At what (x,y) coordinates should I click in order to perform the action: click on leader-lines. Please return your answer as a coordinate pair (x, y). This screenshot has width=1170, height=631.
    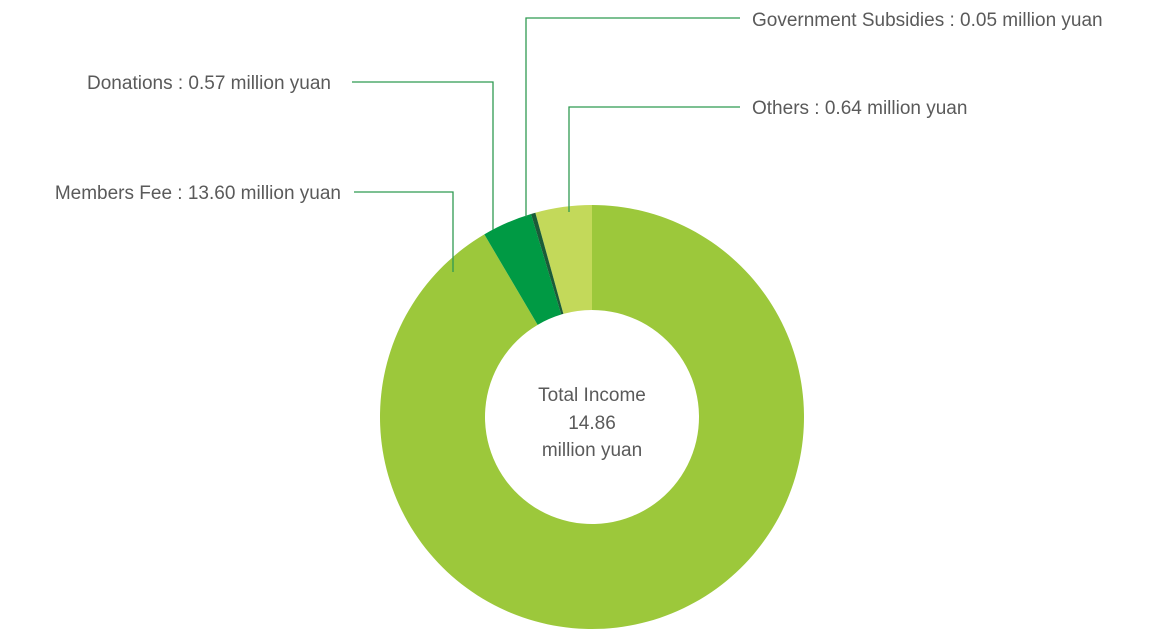
    Looking at the image, I should click on (546, 144).